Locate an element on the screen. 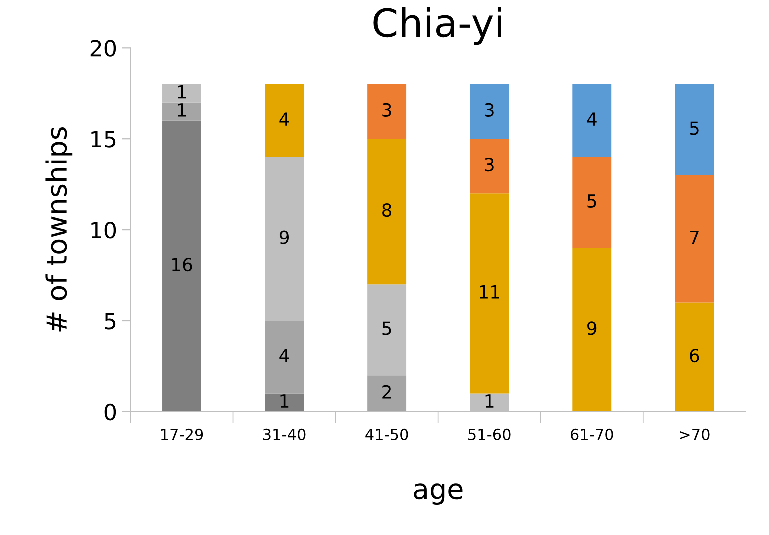  x-tick-label: 51-60 is located at coordinates (489, 434).